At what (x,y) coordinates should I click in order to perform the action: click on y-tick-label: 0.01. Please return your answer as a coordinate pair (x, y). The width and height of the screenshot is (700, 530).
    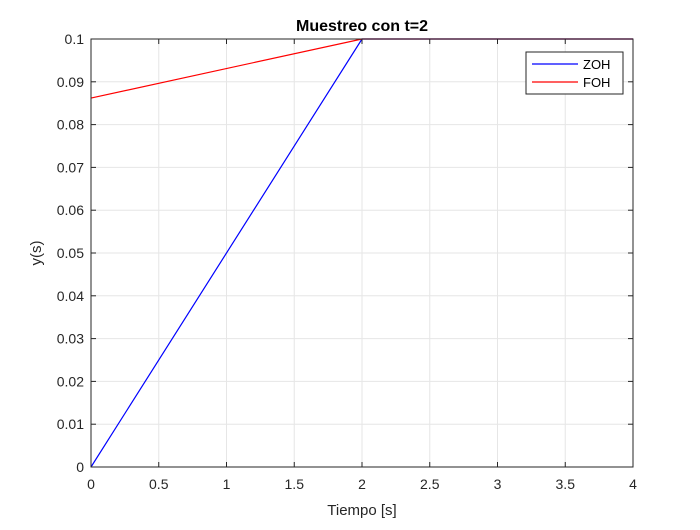
    Looking at the image, I should click on (70, 424).